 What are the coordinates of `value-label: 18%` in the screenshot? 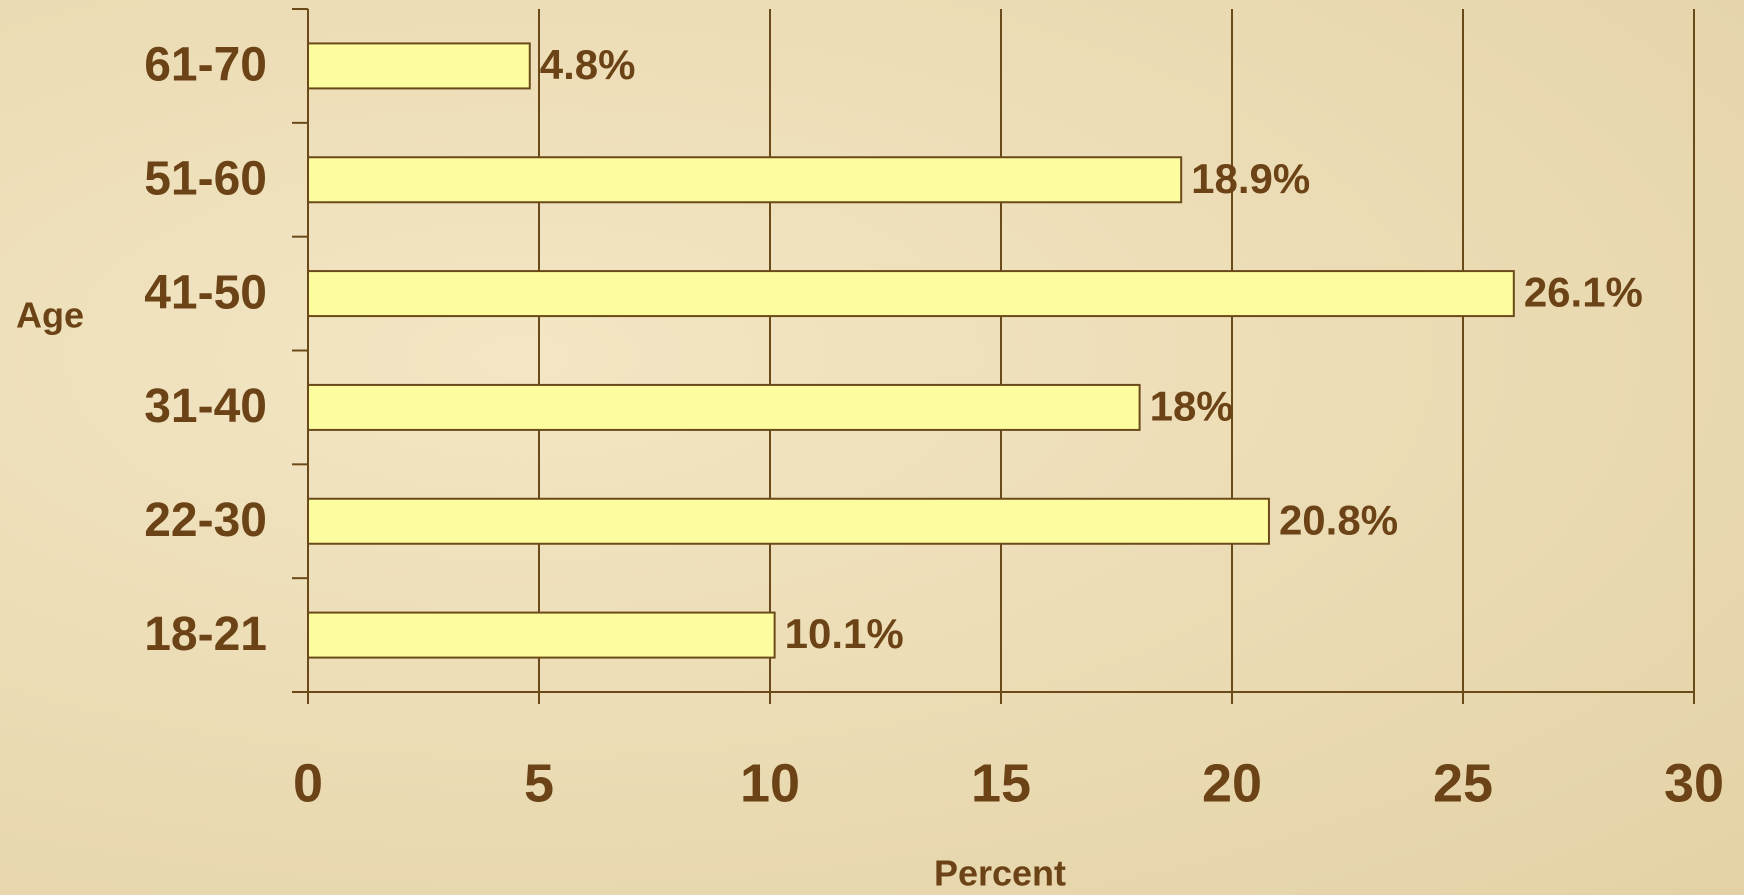 It's located at (1192, 406).